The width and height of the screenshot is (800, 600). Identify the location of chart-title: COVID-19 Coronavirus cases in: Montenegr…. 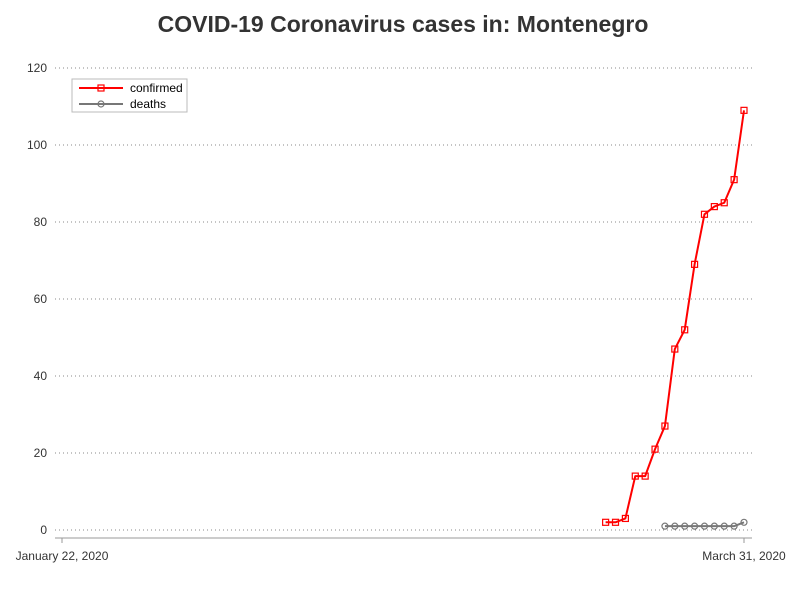
(403, 24).